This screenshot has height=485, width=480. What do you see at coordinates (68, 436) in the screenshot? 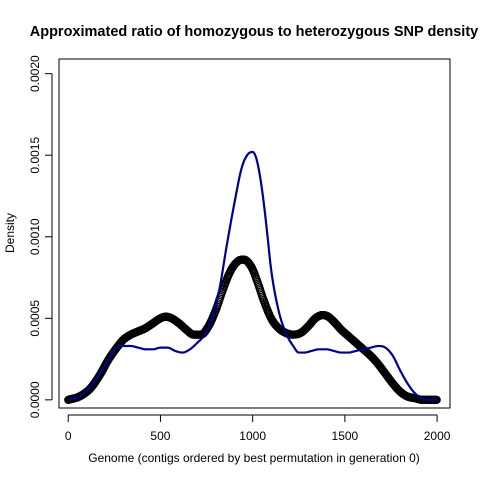
I see `x-tick-label: 0` at bounding box center [68, 436].